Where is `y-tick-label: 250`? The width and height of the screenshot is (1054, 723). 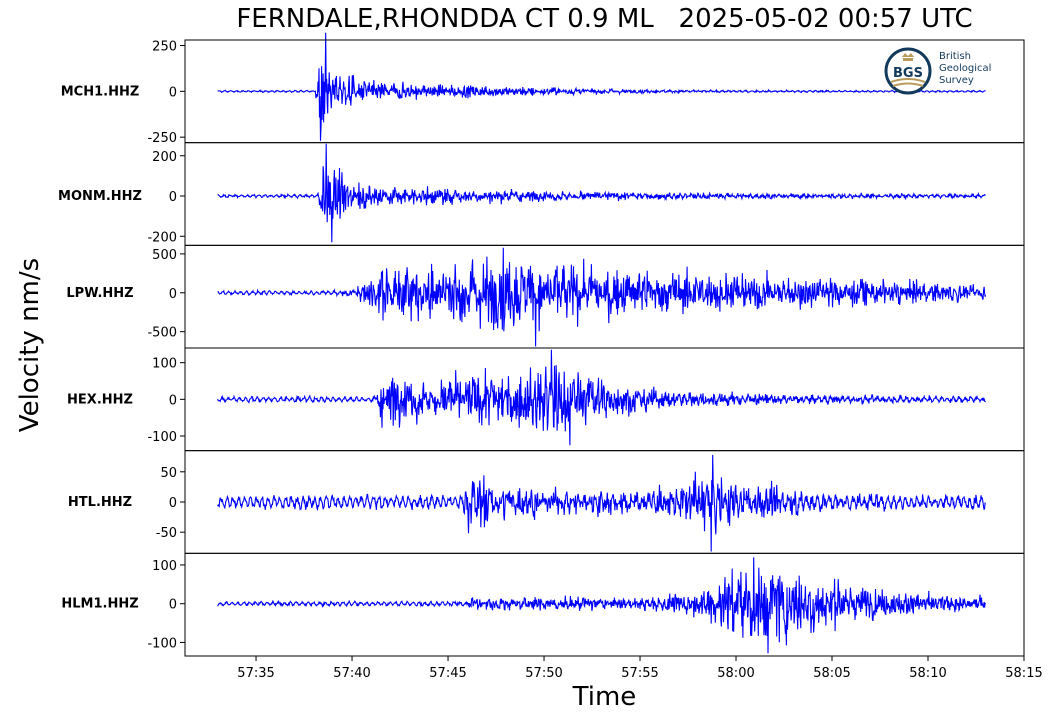 y-tick-label: 250 is located at coordinates (164, 47).